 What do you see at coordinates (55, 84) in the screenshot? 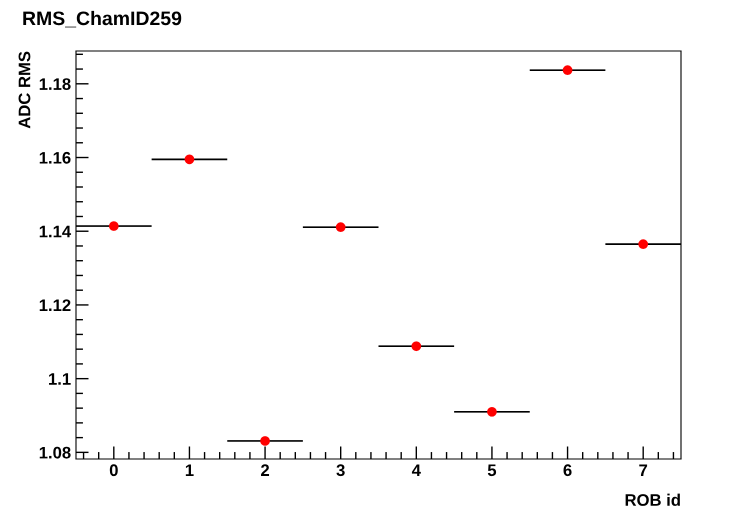
I see `y-tick-label: 1.18` at bounding box center [55, 84].